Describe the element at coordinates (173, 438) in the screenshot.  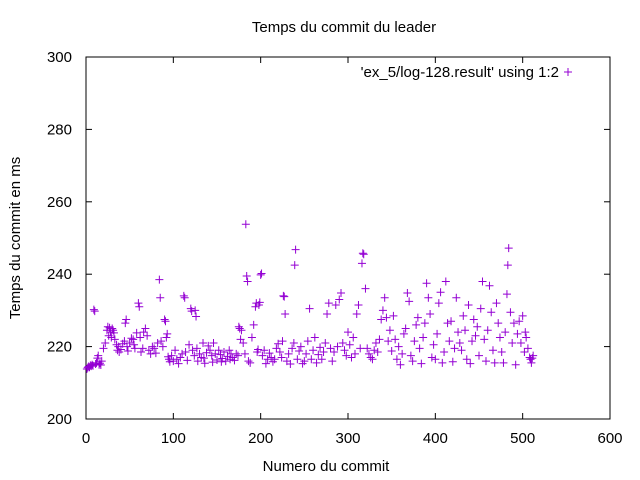
I see `x-tick-label: 100` at that location.